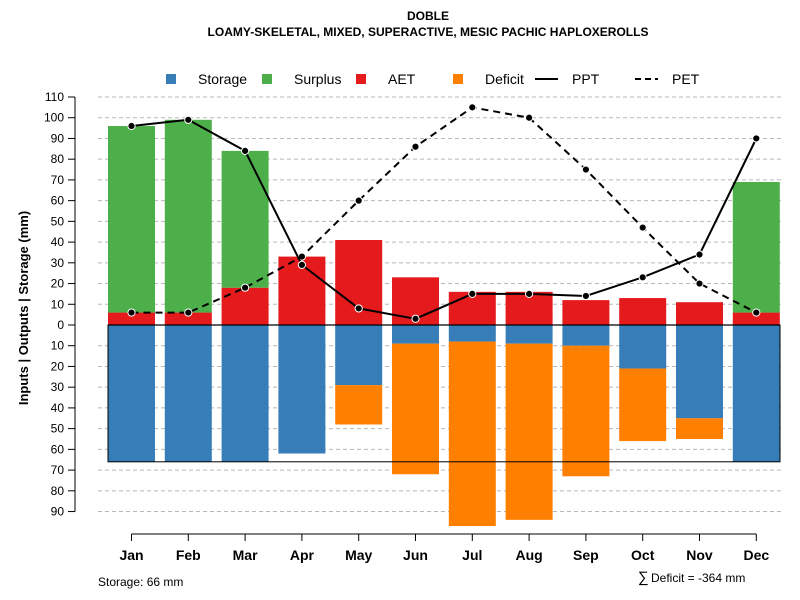  Describe the element at coordinates (756, 555) in the screenshot. I see `x-tick-label: Dec` at that location.